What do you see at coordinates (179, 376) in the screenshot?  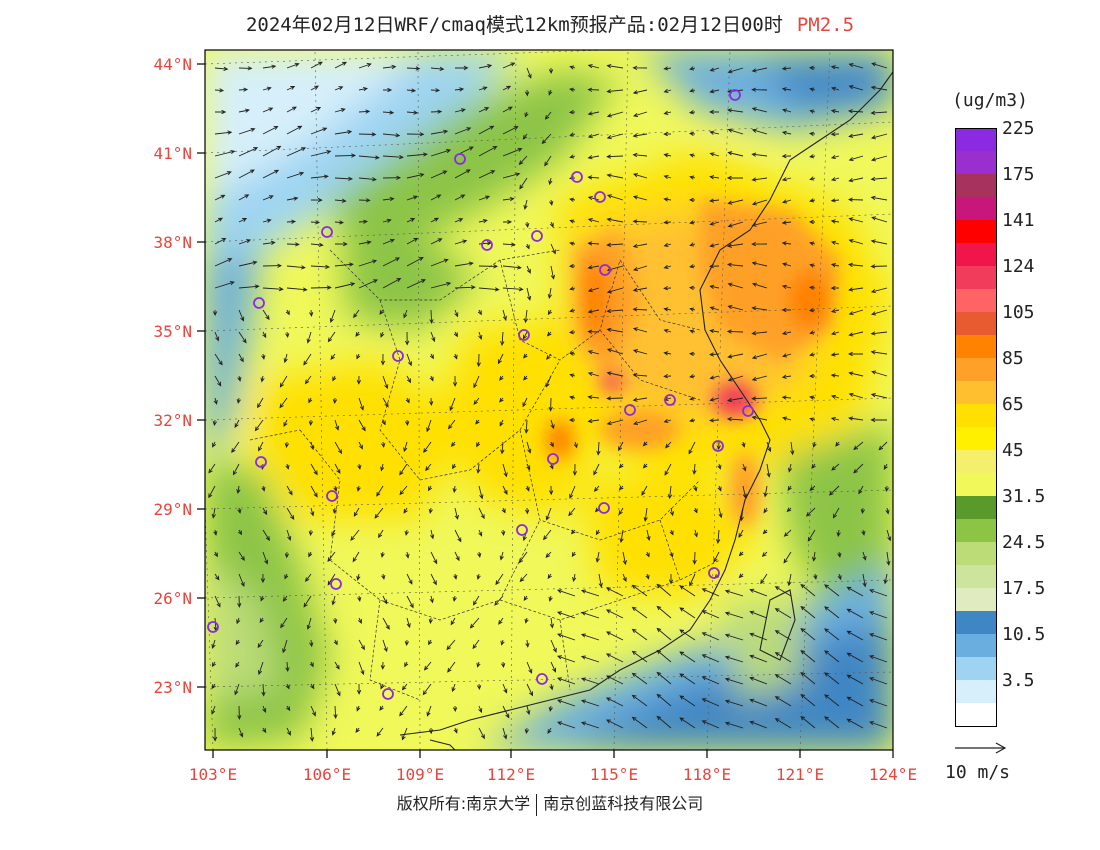 I see `latitude-axis: 23°N 26°N 29°N 32°N 35°N 38°N 41°N 44°N` at bounding box center [179, 376].